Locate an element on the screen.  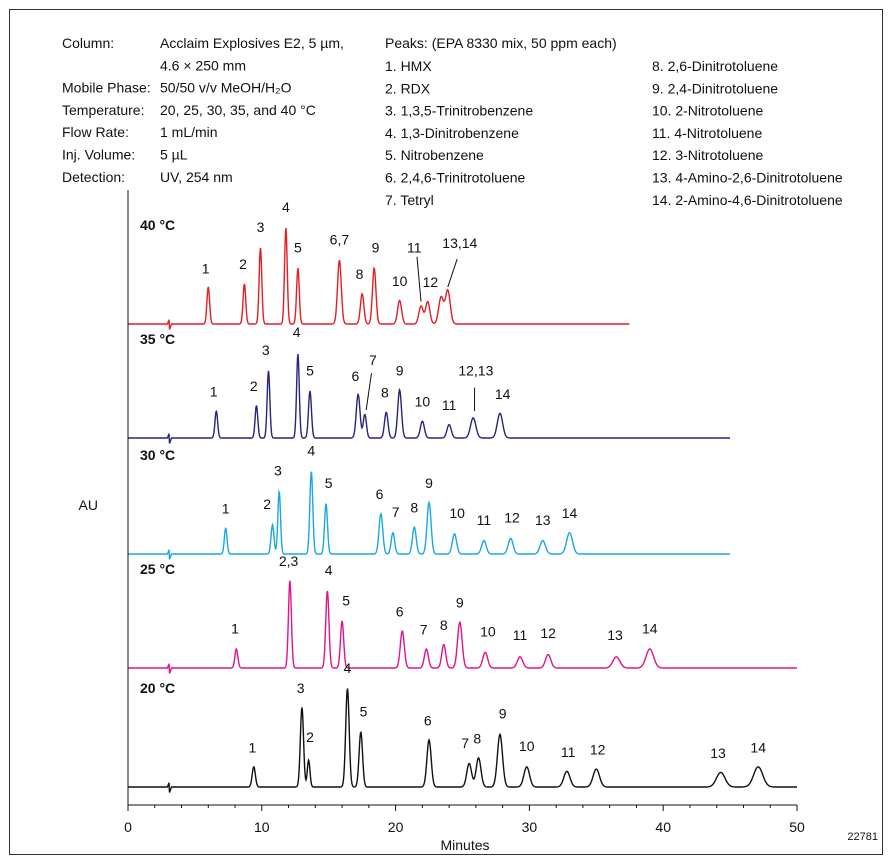
x-tick-label: 10 is located at coordinates (262, 827).